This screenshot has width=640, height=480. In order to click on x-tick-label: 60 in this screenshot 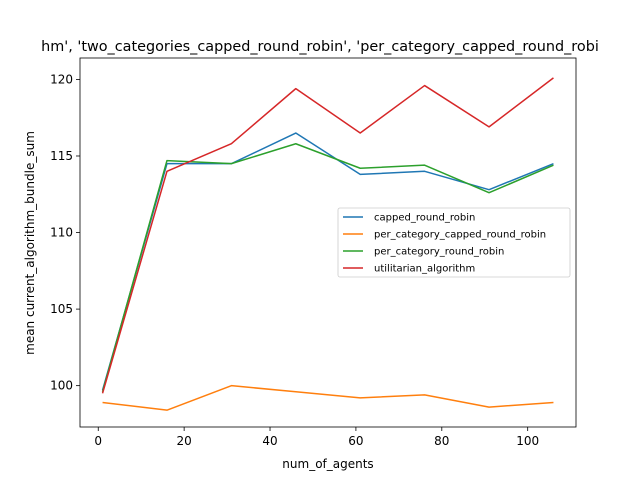, I will do `click(355, 441)`.